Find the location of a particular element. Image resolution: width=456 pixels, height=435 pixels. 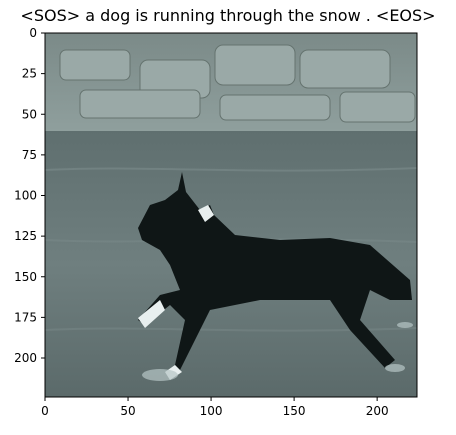

y-tick-label: 0 is located at coordinates (33, 33).